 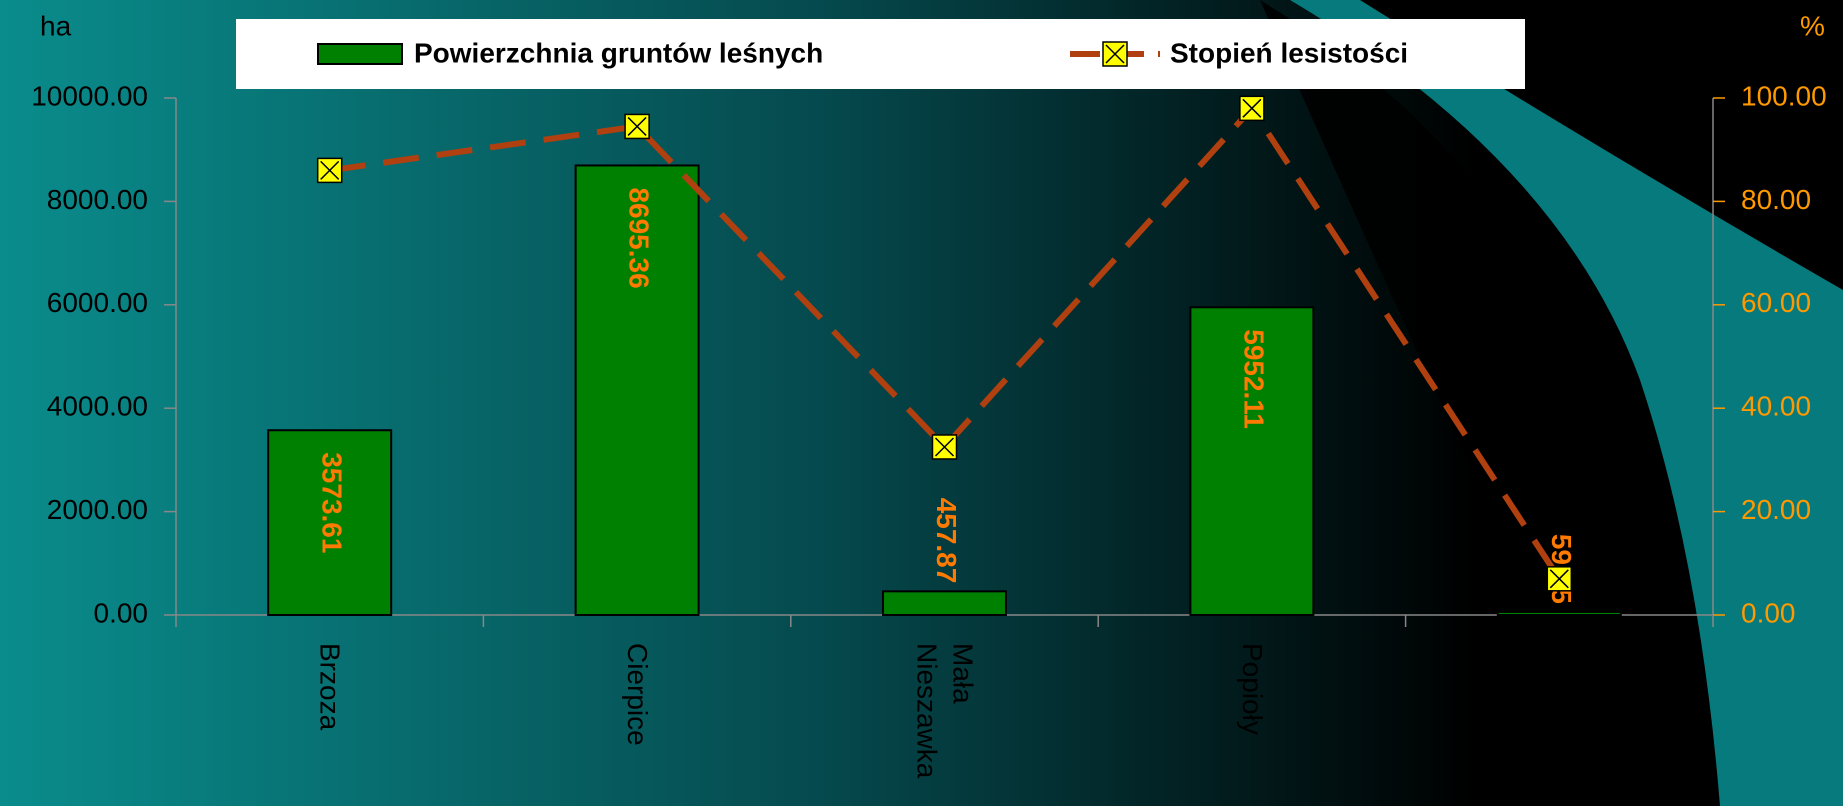 What do you see at coordinates (97, 302) in the screenshot?
I see `y-tick-label: 6000.00` at bounding box center [97, 302].